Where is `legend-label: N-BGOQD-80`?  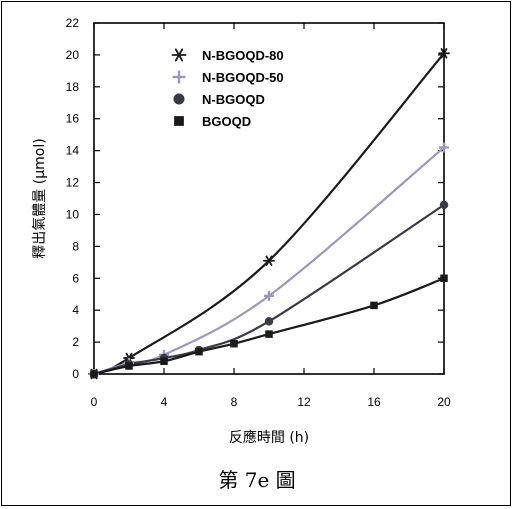
legend-label: N-BGOQD-80 is located at coordinates (243, 55).